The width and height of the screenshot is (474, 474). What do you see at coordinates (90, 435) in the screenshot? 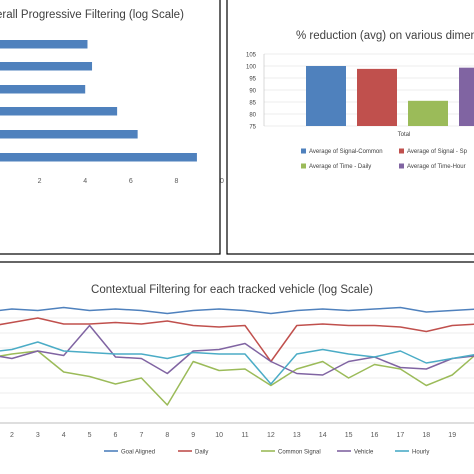
I see `chart3-x-tick: 5` at bounding box center [90, 435].